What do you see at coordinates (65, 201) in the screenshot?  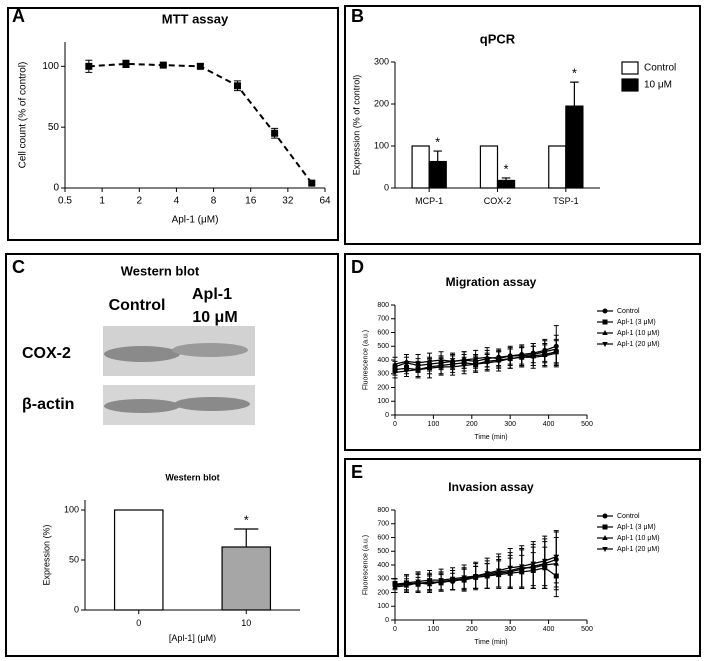 I see `x-tick-label: 0.5` at bounding box center [65, 201].